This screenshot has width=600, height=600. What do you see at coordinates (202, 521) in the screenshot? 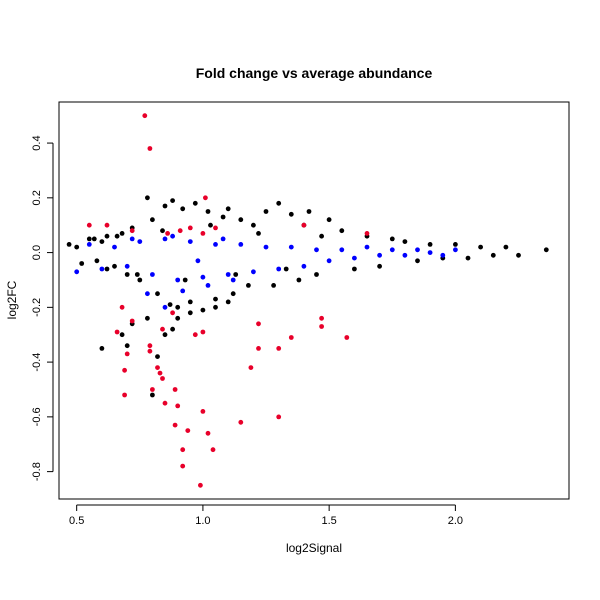
I see `x-tick-label: 1.0` at bounding box center [202, 521].